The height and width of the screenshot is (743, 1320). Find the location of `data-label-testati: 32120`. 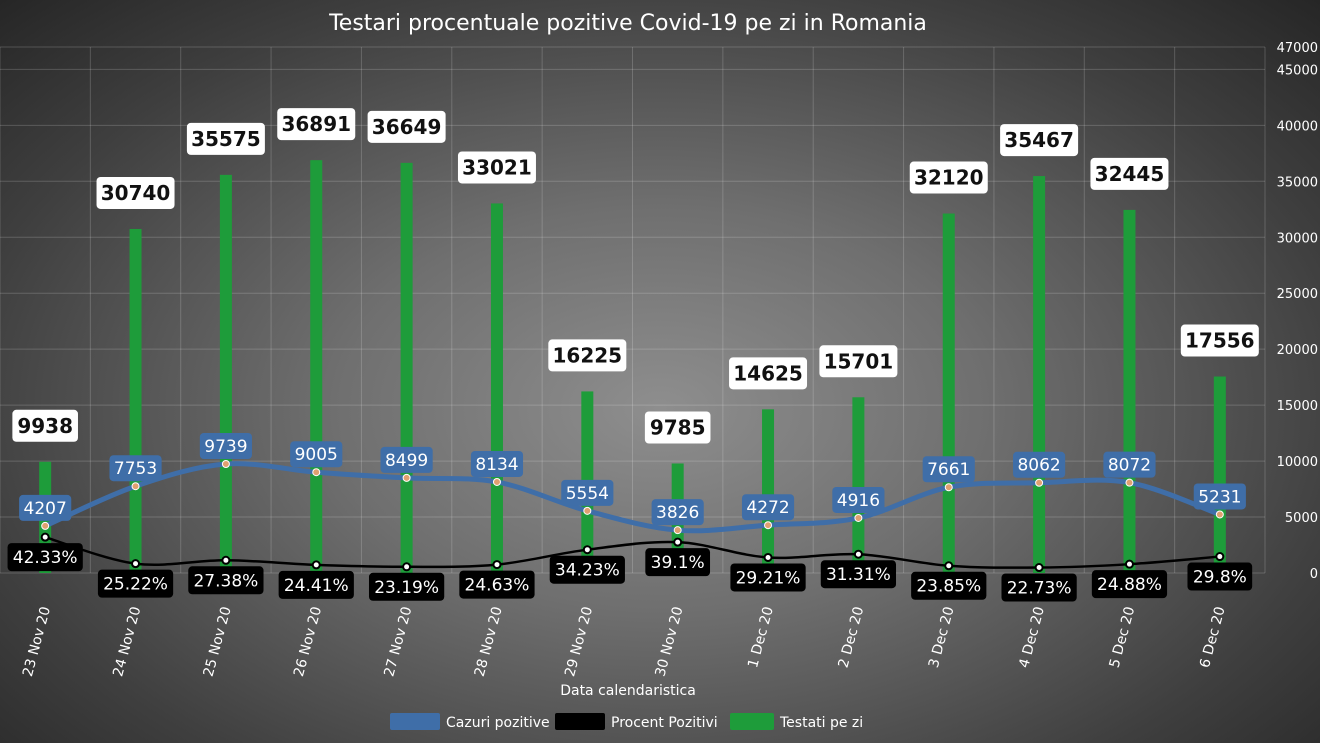

data-label-testati: 32120 is located at coordinates (949, 178).